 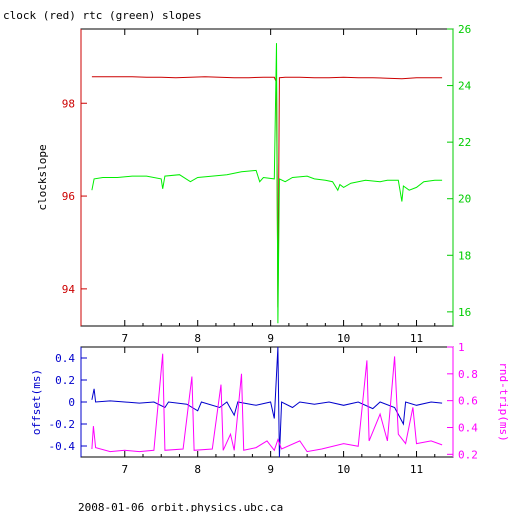 I want to click on bottom-y-tick-label: 0, so click(x=71, y=402).